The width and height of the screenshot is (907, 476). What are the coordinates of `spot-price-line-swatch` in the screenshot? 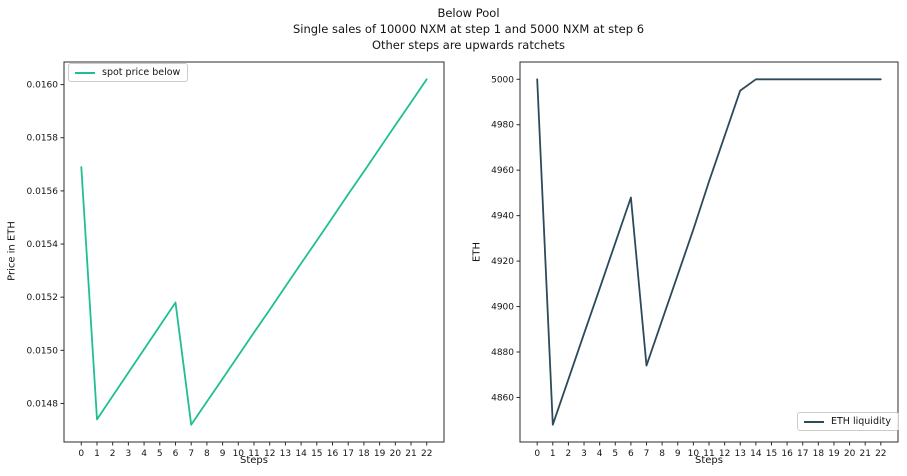 It's located at (85, 72).